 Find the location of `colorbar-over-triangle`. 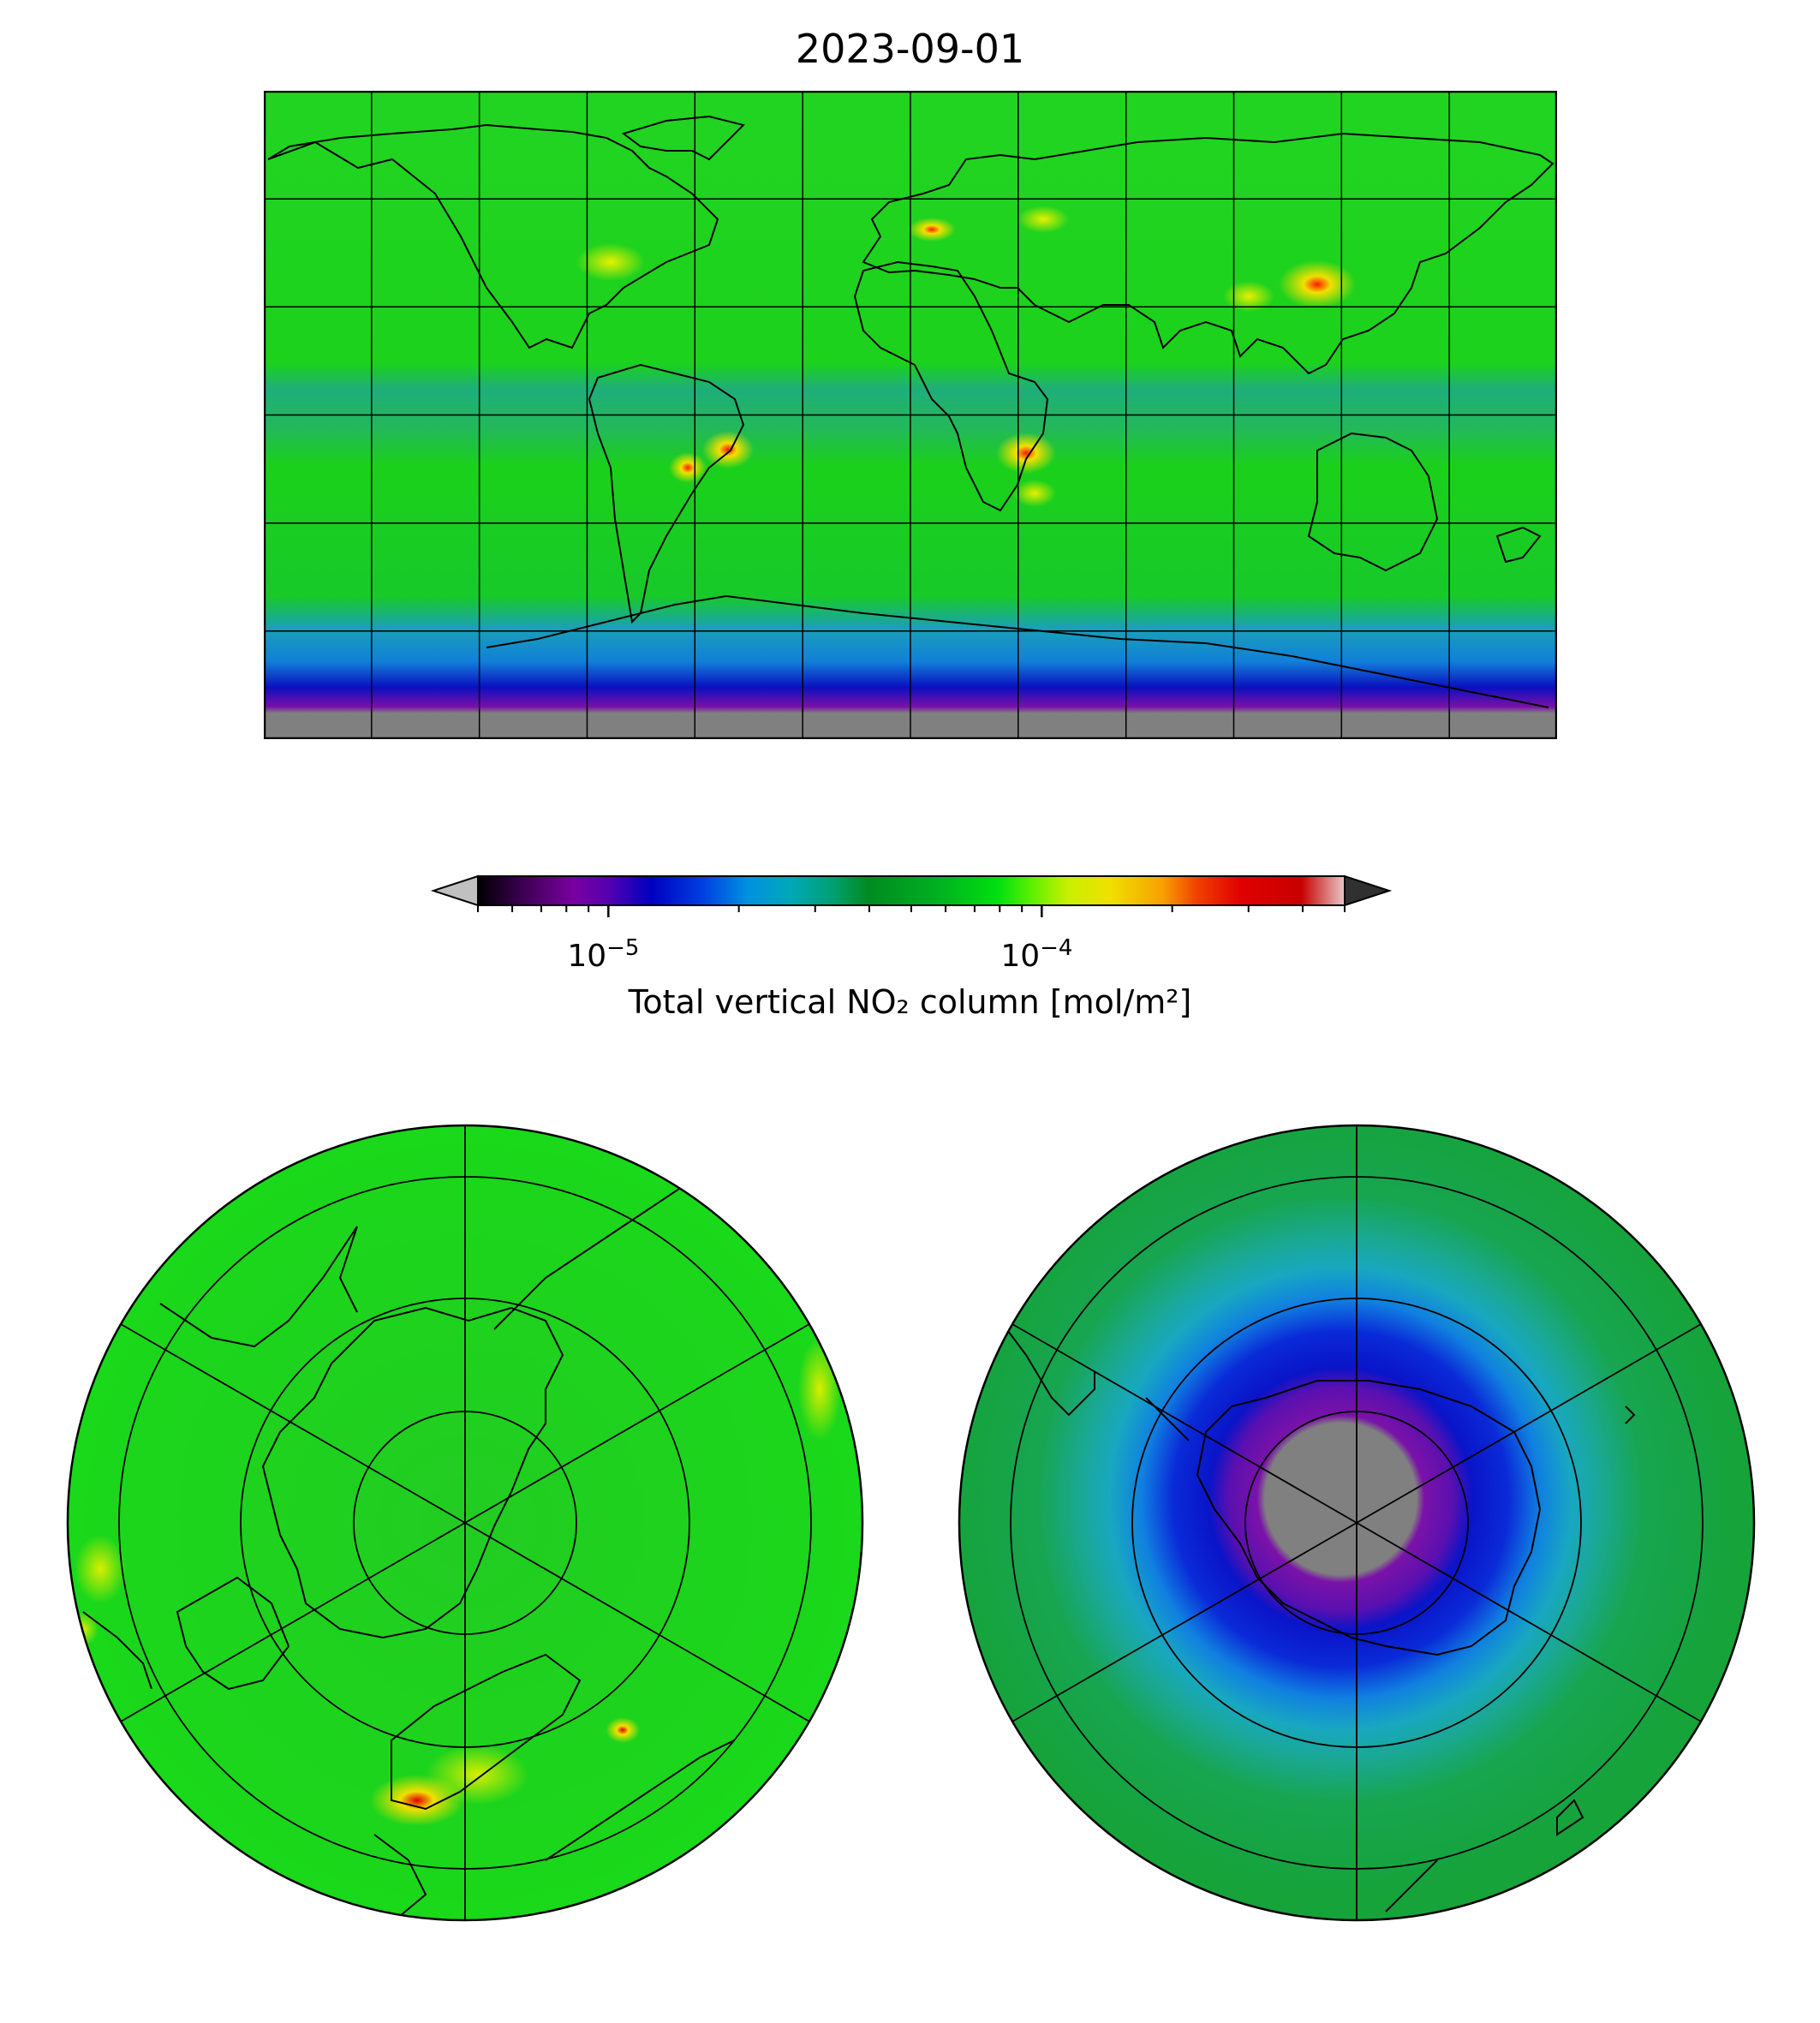

colorbar-over-triangle is located at coordinates (1368, 891).